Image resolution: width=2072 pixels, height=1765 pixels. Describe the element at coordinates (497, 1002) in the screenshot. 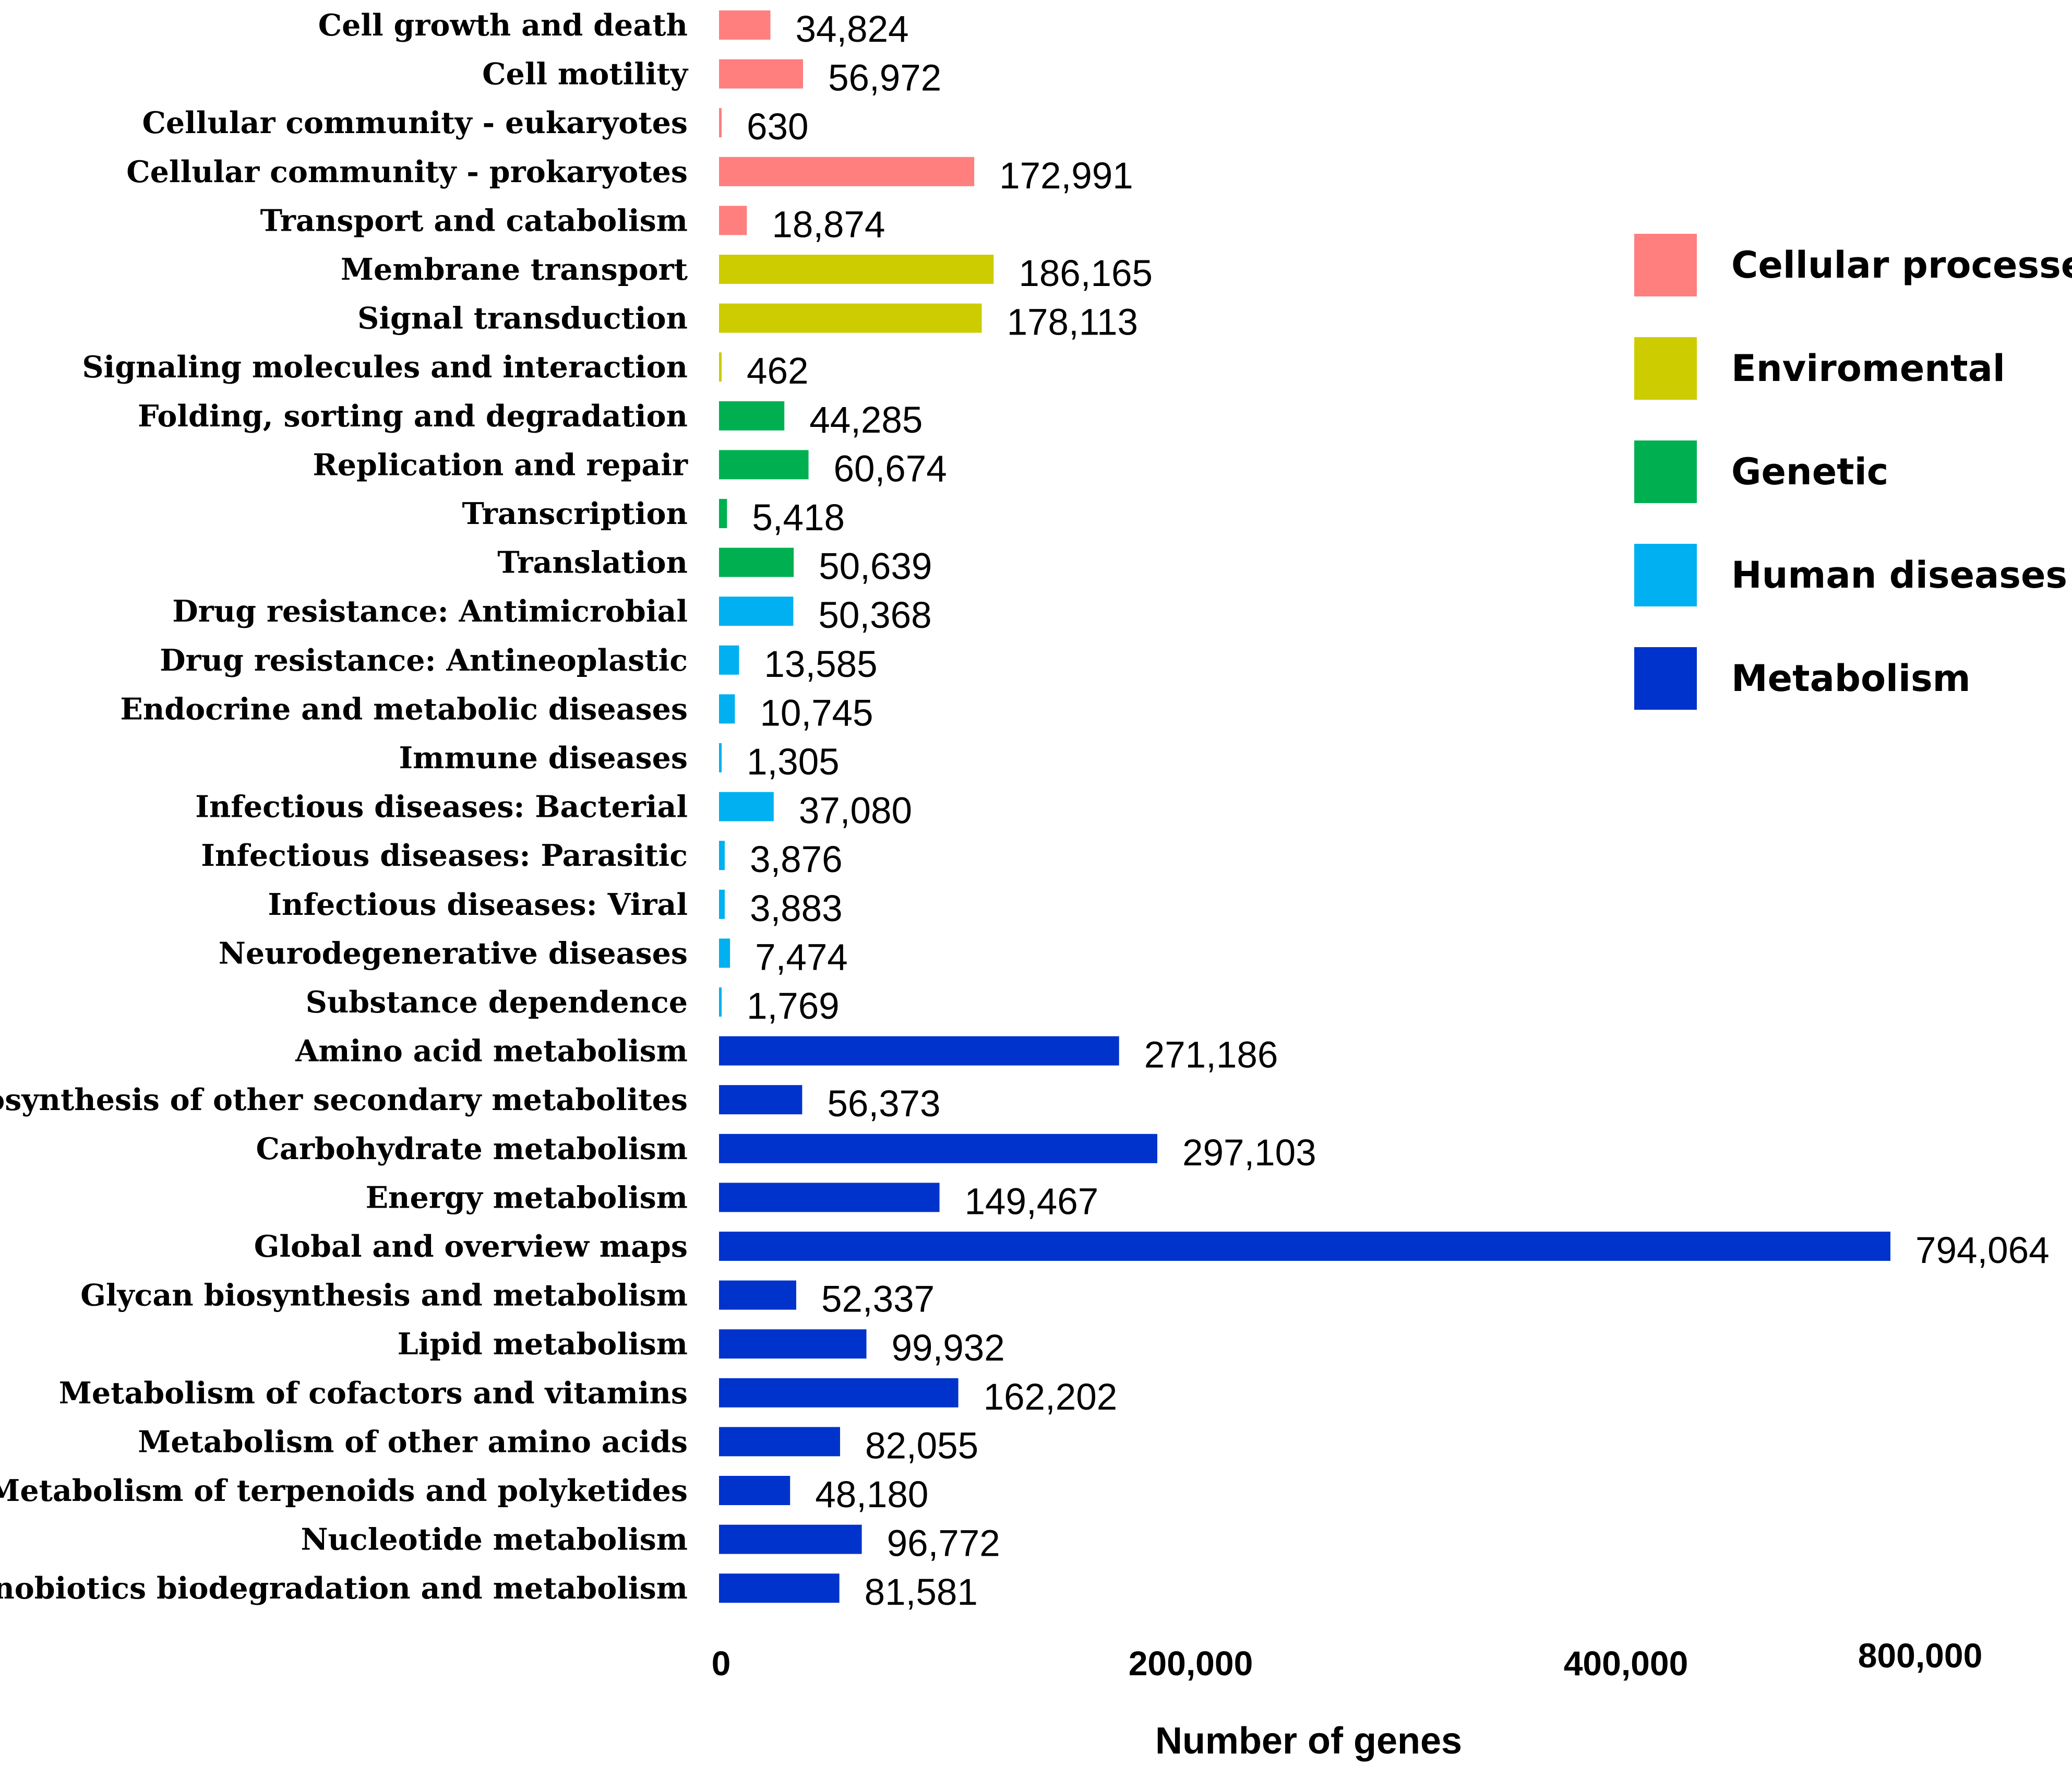

I see `category-label-substance-dependence: Substance dependence` at that location.